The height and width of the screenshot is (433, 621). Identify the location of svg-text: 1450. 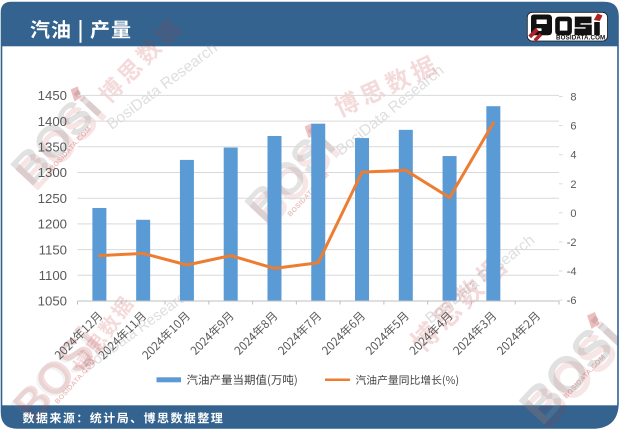
(52, 95).